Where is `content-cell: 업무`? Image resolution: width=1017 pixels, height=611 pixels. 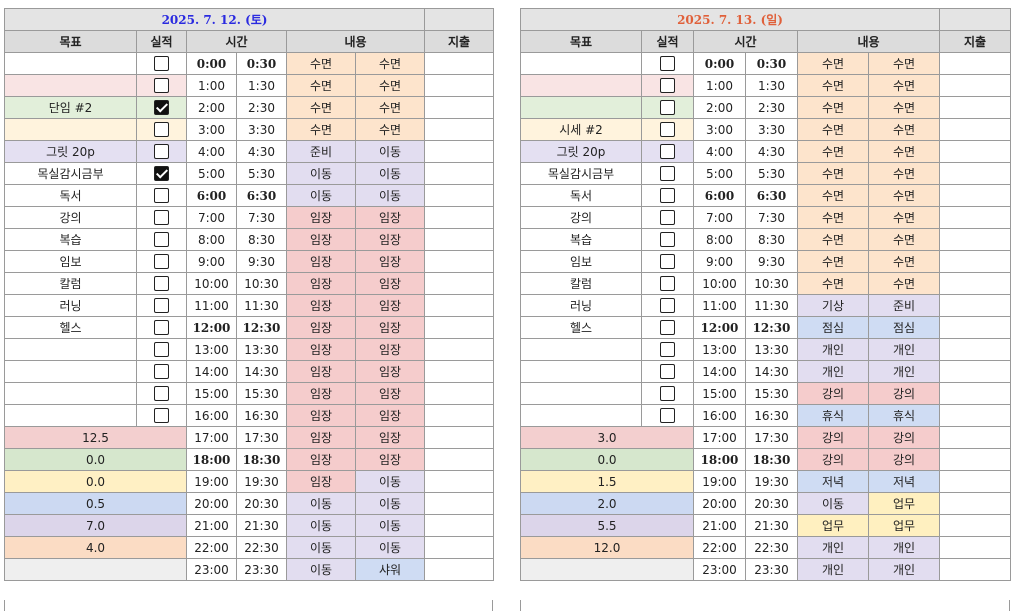
content-cell: 업무 is located at coordinates (904, 503).